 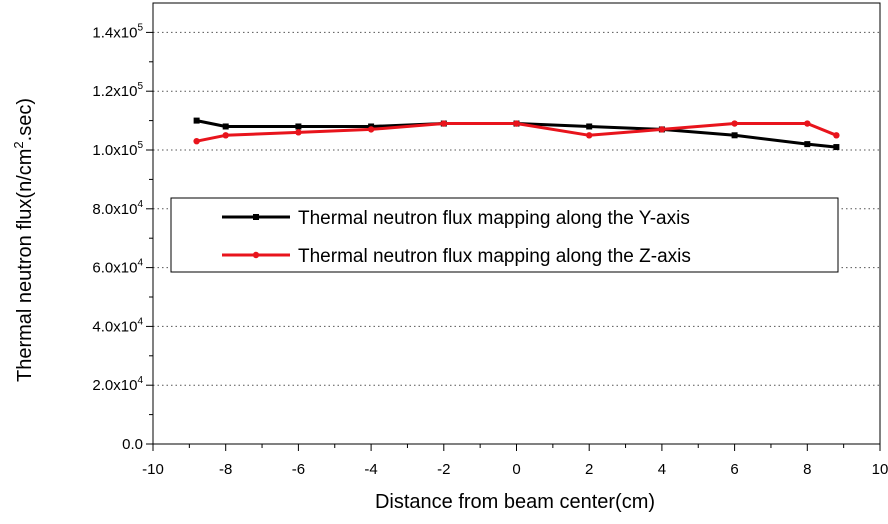 I want to click on x-axis-ticks: -10 -8 -6 -4 -2 0 2 4 6 8 10, so click(x=515, y=461).